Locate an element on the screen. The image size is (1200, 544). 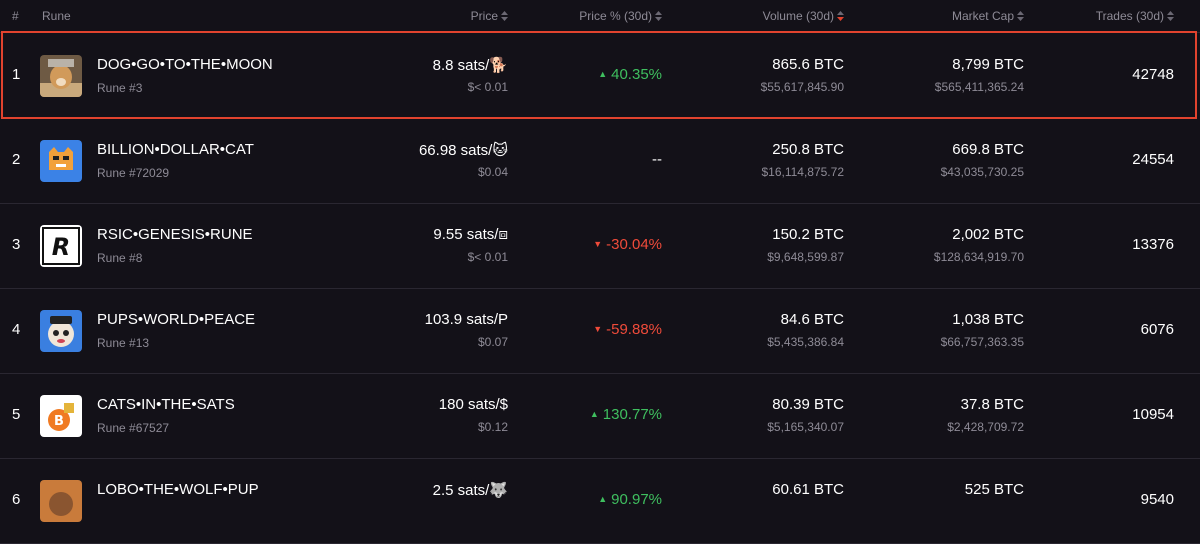
market-cap: 1,038 BTC is located at coordinates (988, 319).